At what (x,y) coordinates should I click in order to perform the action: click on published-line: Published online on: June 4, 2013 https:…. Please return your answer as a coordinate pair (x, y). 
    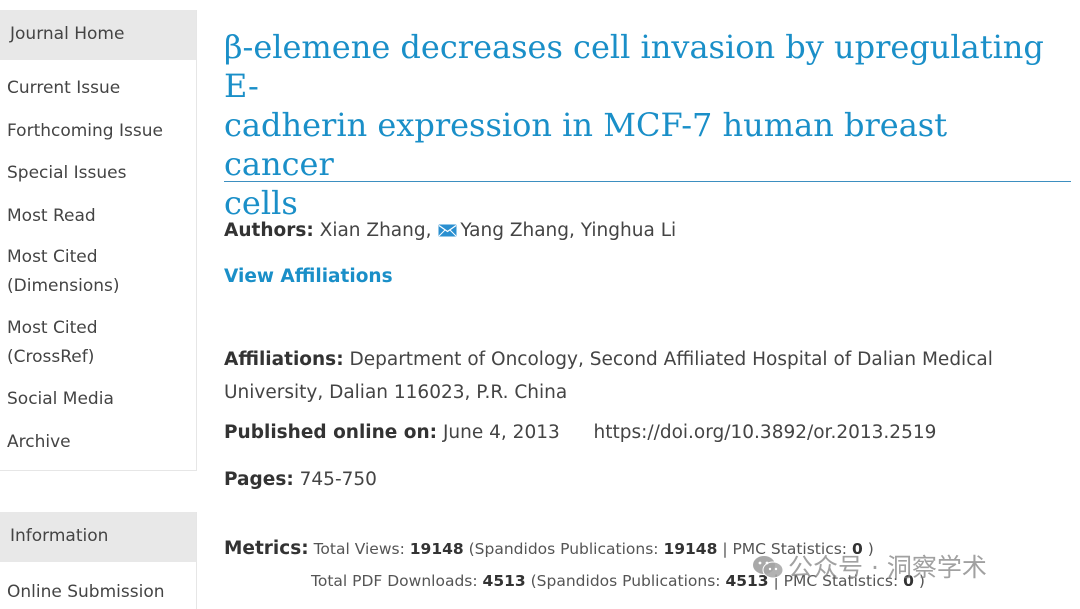
    Looking at the image, I should click on (580, 432).